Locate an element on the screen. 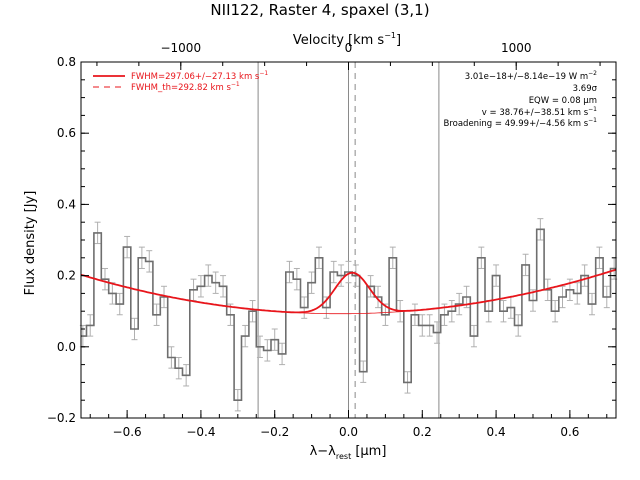 This screenshot has width=640, height=480. x-tick-label: 0.0 is located at coordinates (348, 432).